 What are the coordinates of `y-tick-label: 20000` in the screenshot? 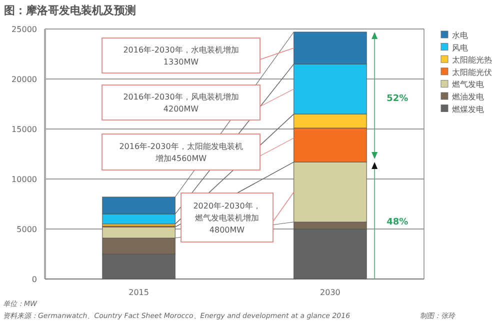 It's located at (24, 79).